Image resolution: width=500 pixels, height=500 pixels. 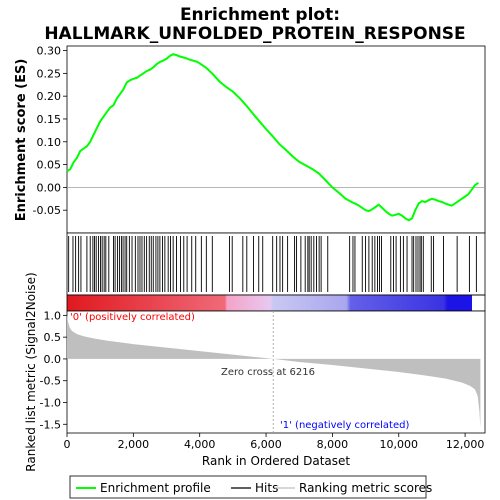 I want to click on es-y-tick-label: 0.15, so click(x=49, y=119).